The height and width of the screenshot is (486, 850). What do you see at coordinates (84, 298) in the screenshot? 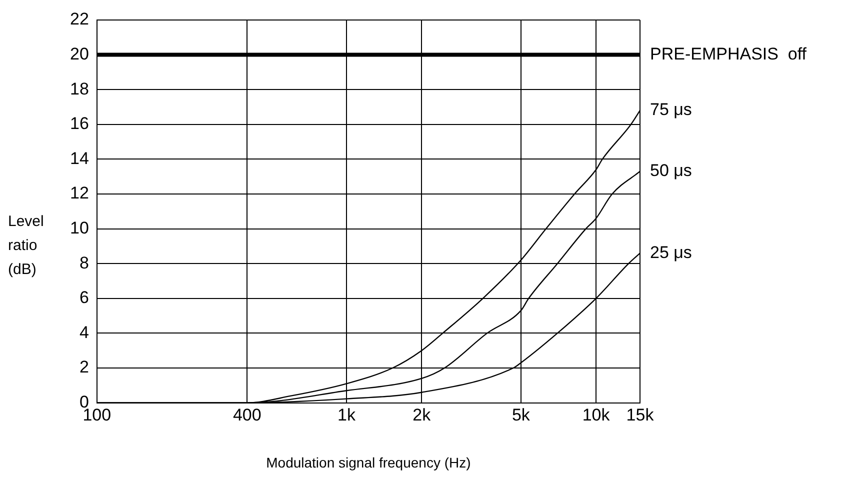
I see `y-tick-label: 6` at bounding box center [84, 298].